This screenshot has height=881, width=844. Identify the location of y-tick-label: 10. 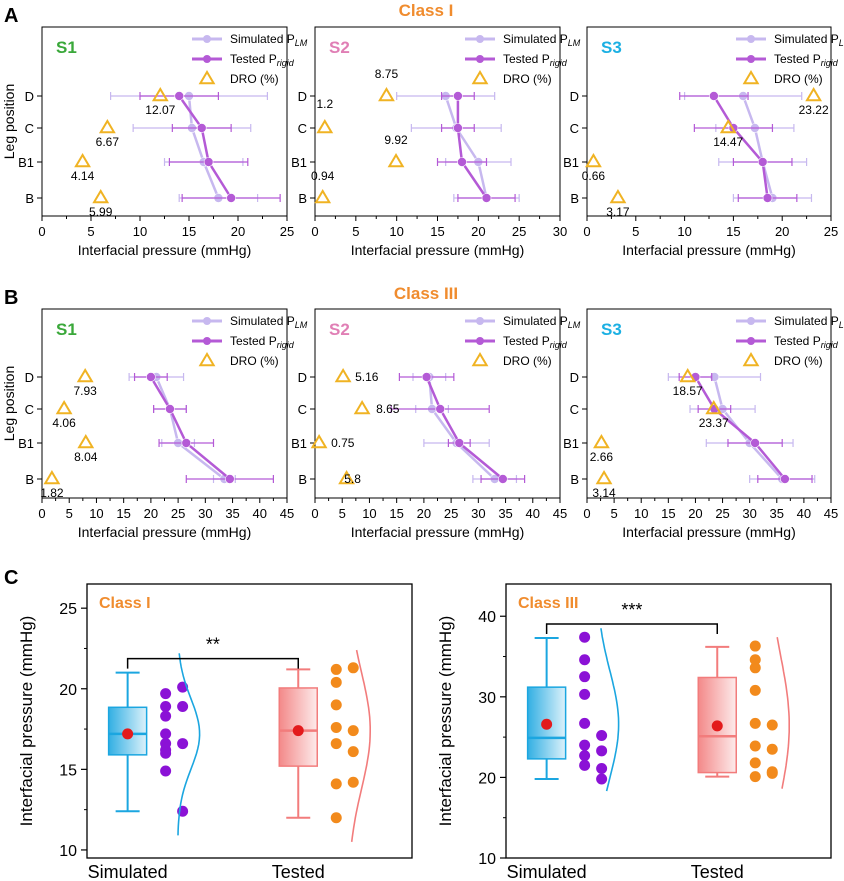
(487, 859).